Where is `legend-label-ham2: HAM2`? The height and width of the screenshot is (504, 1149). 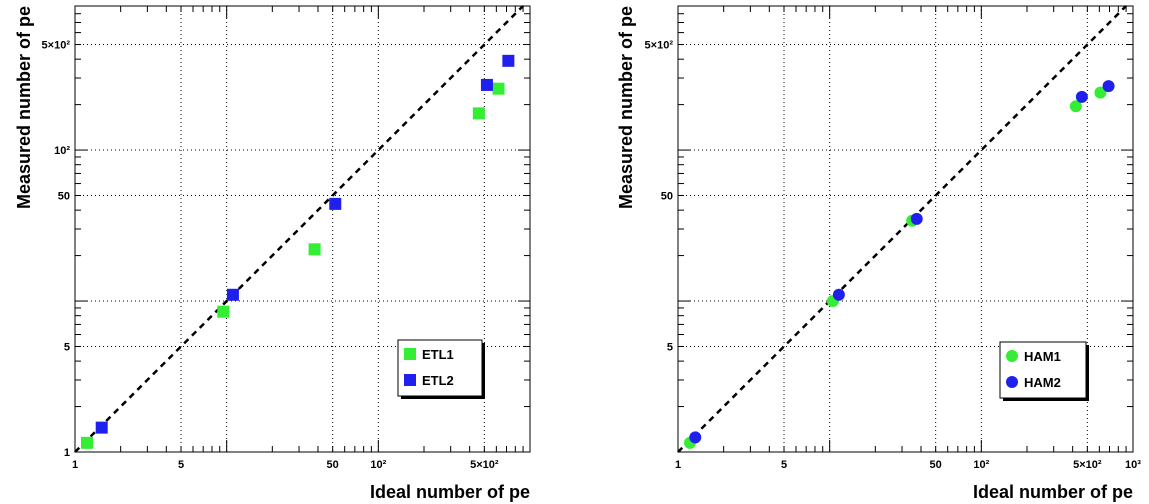 legend-label-ham2: HAM2 is located at coordinates (1042, 382).